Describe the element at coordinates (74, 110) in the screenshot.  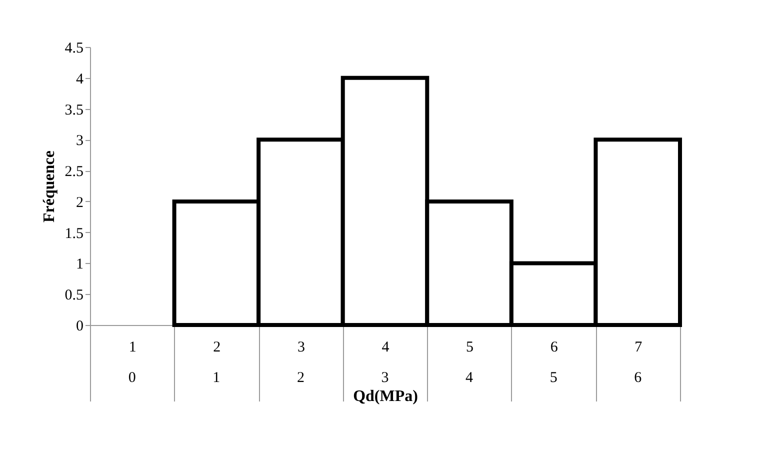
I see `y-tick-label: 3.5` at that location.